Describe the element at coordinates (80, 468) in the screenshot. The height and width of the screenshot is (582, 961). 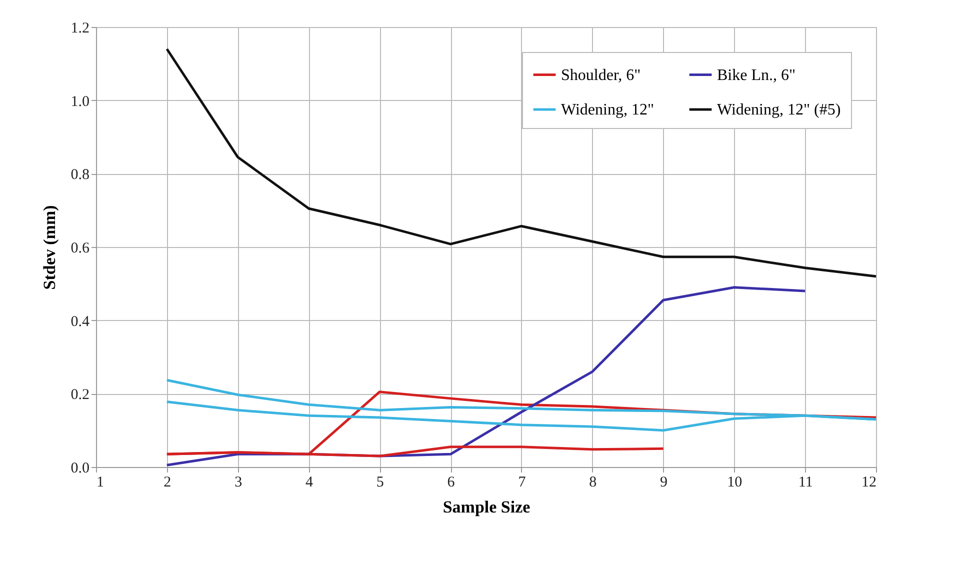
I see `y-tick-label: 0.0` at that location.